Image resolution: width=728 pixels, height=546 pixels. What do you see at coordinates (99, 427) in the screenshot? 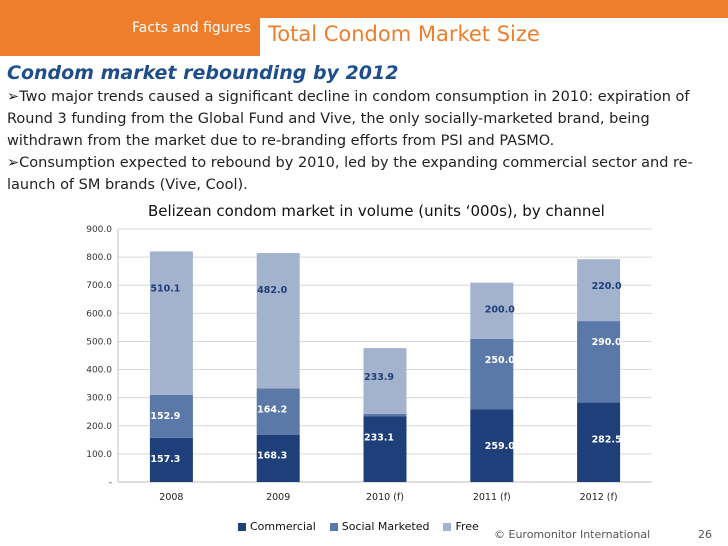
I see `y-tick-label: 200.0` at bounding box center [99, 427].